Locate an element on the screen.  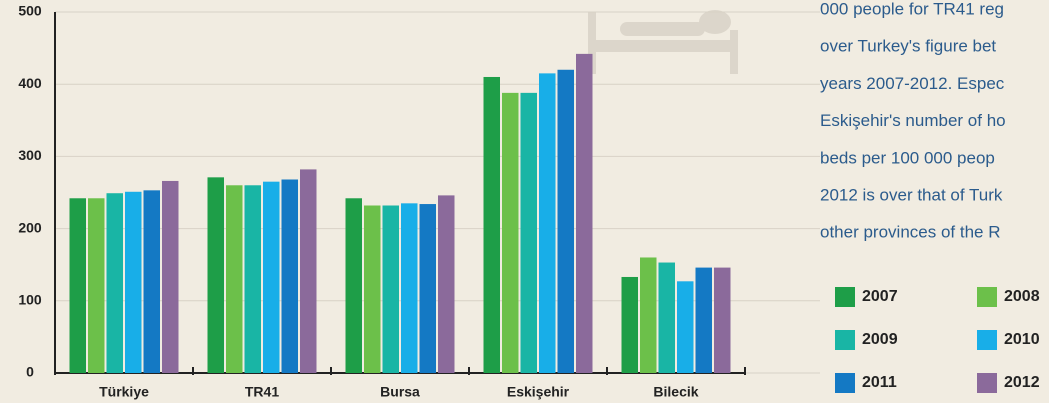
paragraph-line: Eskişehir's number of ho is located at coordinates (913, 120).